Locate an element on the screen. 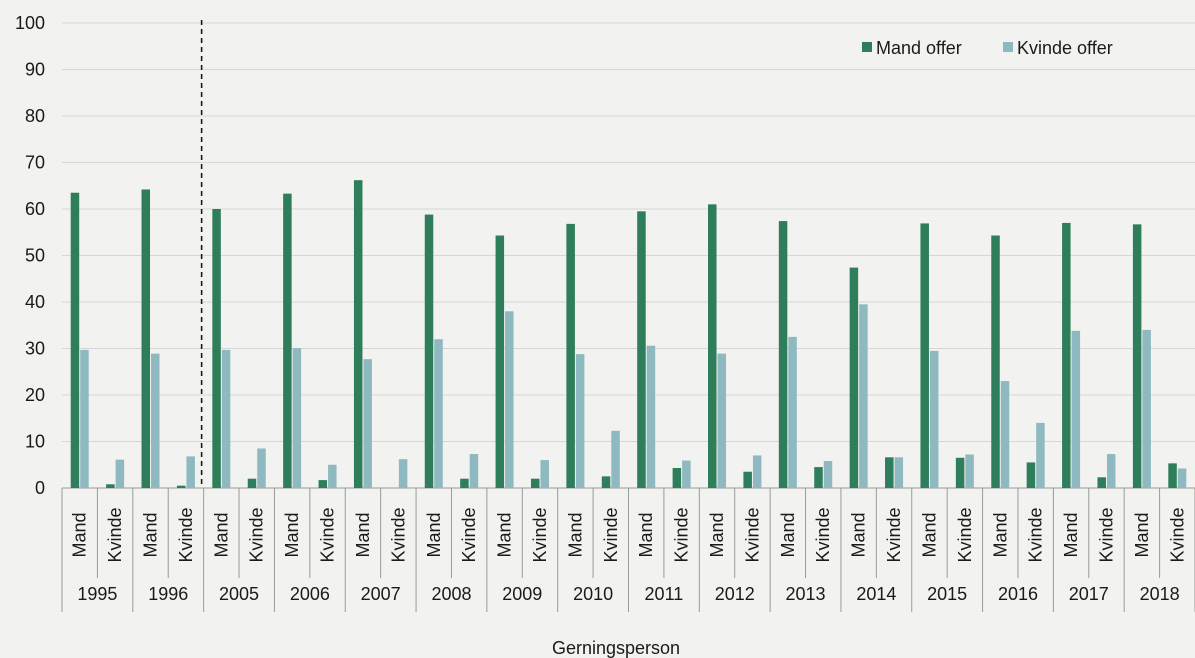  x-year-label: 2016 is located at coordinates (1018, 594).